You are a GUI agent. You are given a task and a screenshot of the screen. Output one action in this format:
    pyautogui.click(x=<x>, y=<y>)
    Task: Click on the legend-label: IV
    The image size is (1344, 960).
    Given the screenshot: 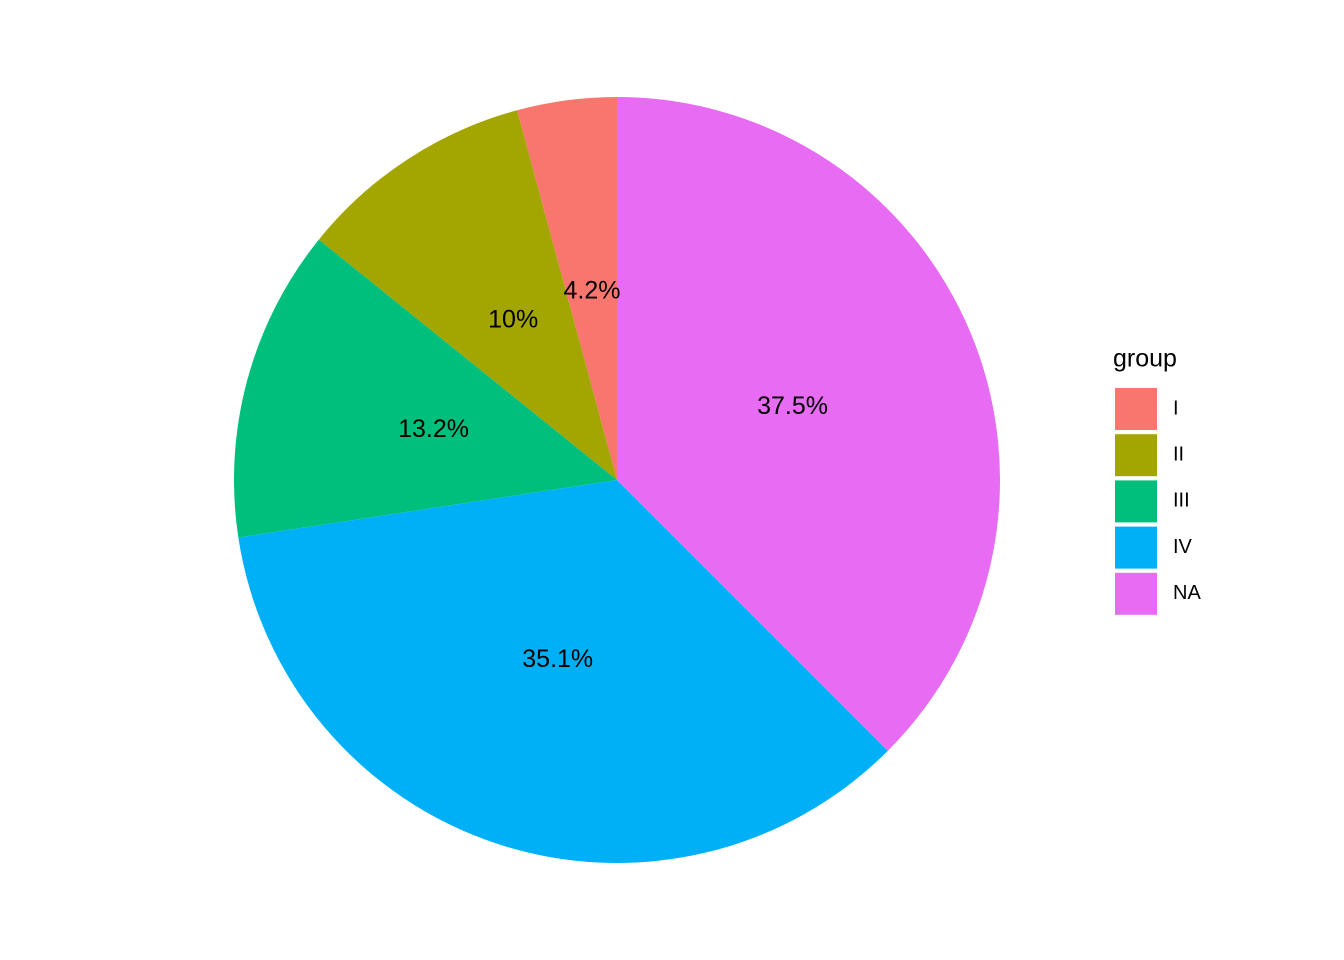 What is the action you would take?
    pyautogui.click(x=1183, y=547)
    